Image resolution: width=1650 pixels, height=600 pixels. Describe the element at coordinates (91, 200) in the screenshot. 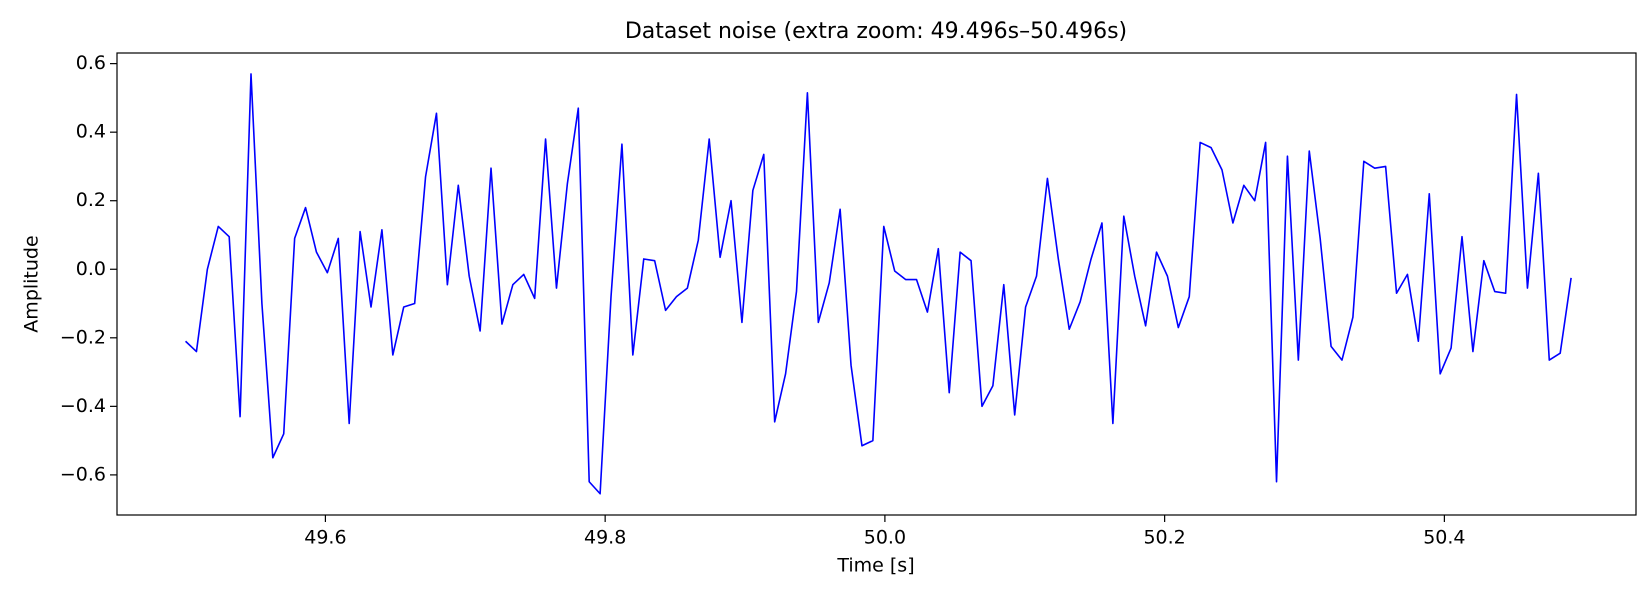

I see `y-tick-label: 0.2` at that location.